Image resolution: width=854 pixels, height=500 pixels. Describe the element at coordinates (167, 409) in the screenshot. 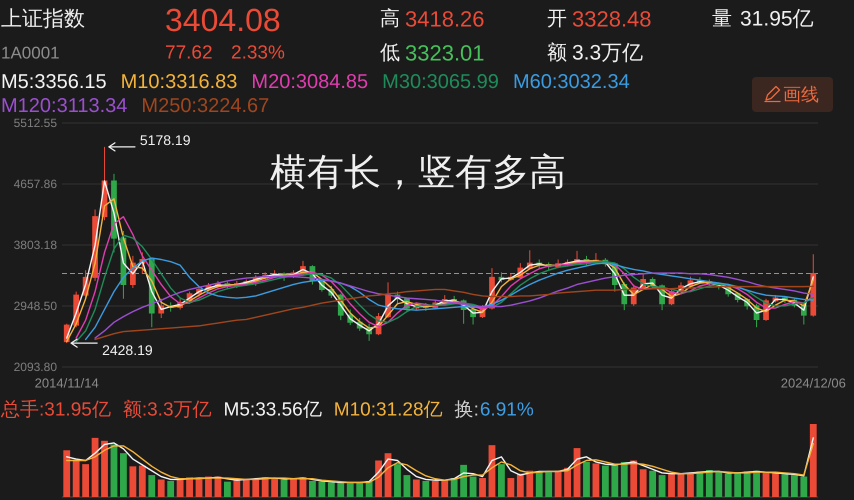

I see `text: 额:3.3万亿` at that location.